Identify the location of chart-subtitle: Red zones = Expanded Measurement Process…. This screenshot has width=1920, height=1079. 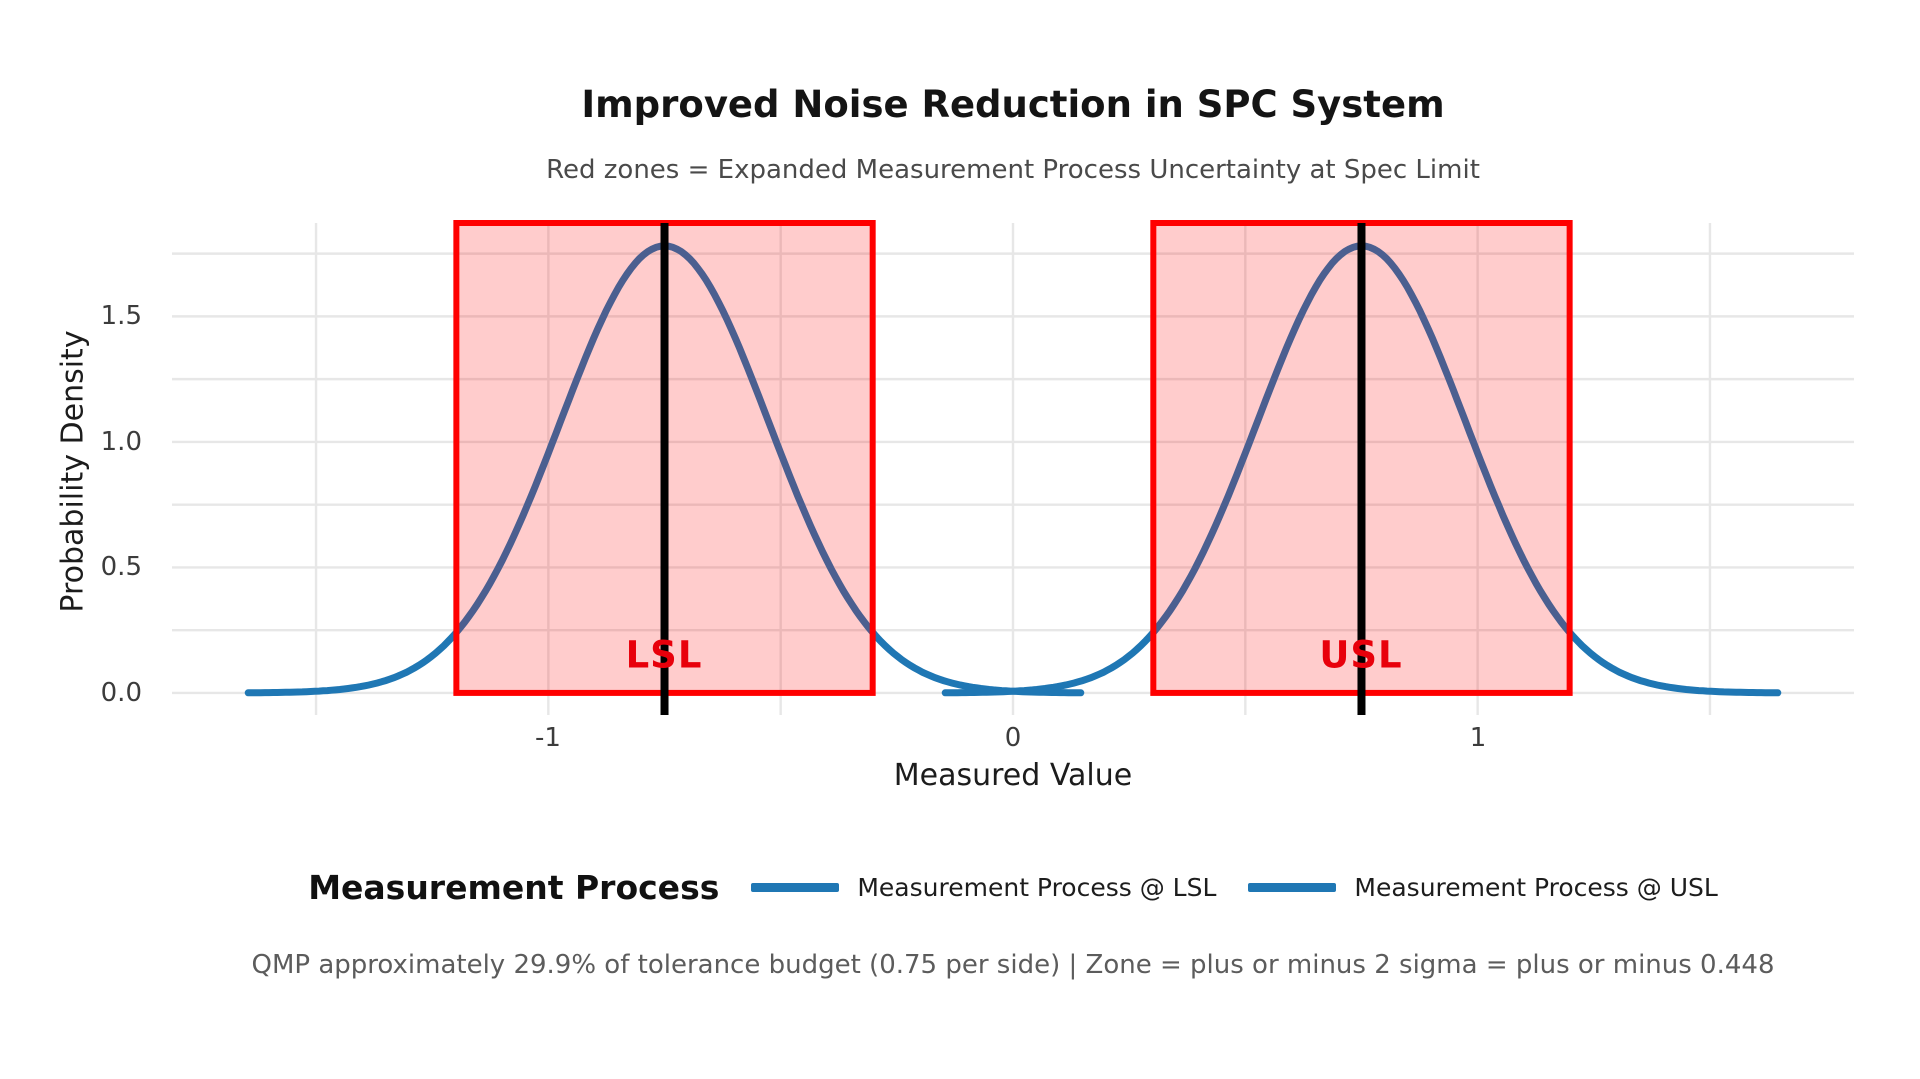
(1013, 170).